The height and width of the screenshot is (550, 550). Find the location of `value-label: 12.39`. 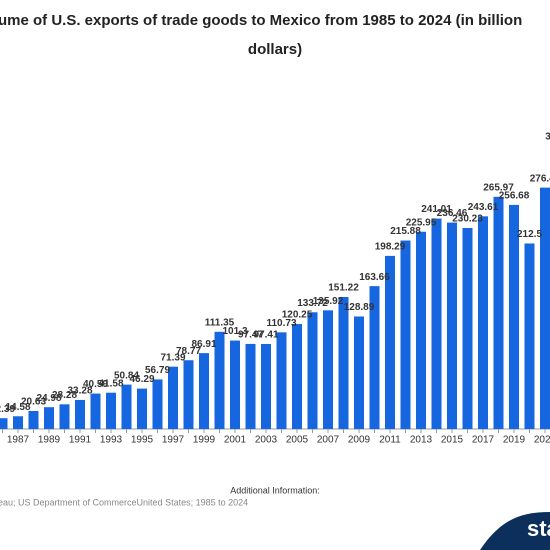

value-label: 12.39 is located at coordinates (7, 409).